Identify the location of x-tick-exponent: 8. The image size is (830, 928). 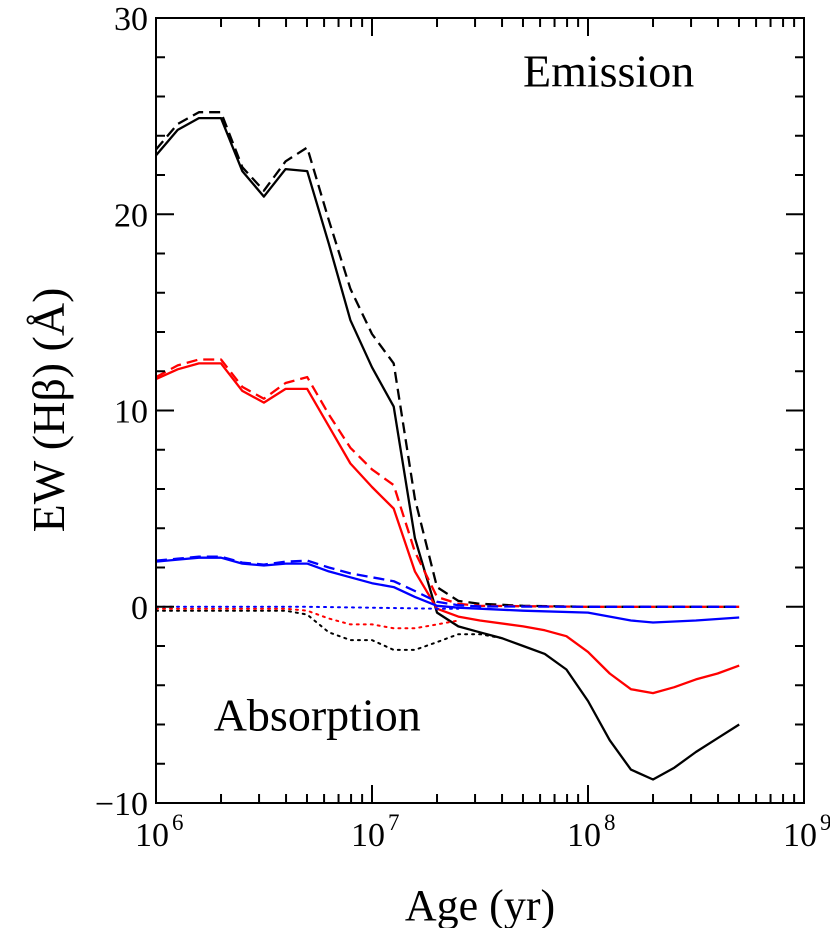
(610, 822).